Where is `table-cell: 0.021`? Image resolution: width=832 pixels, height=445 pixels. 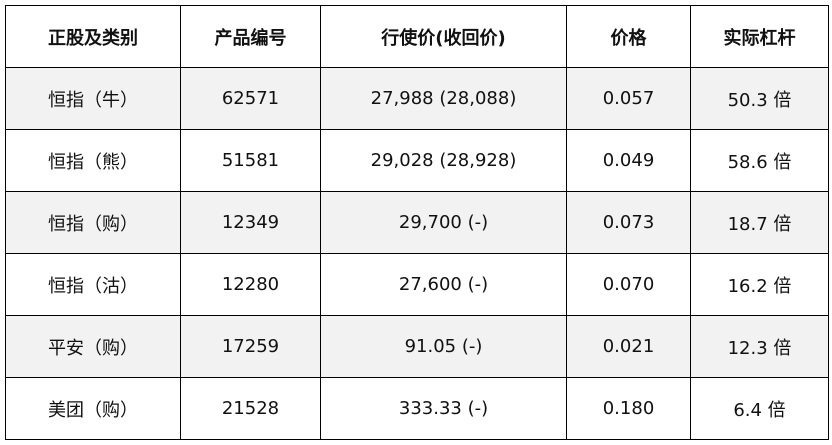 table-cell: 0.021 is located at coordinates (628, 346).